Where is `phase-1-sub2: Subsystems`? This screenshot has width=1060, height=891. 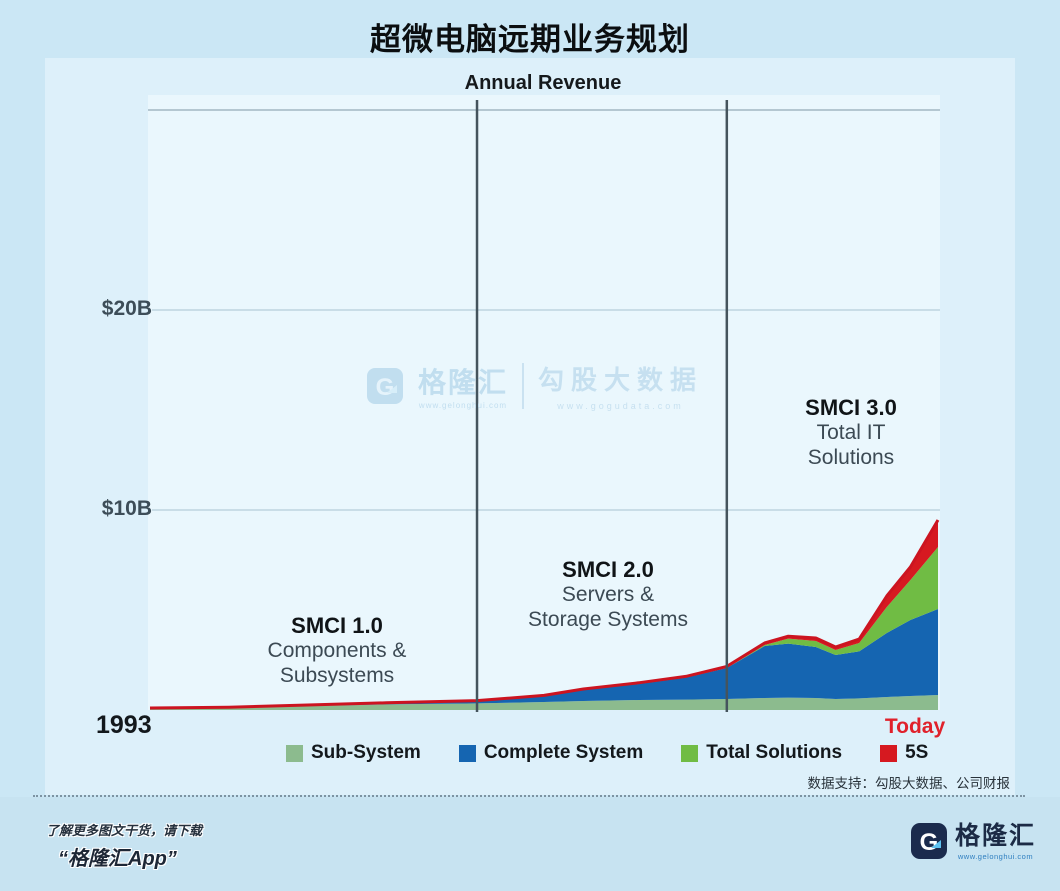 phase-1-sub2: Subsystems is located at coordinates (337, 675).